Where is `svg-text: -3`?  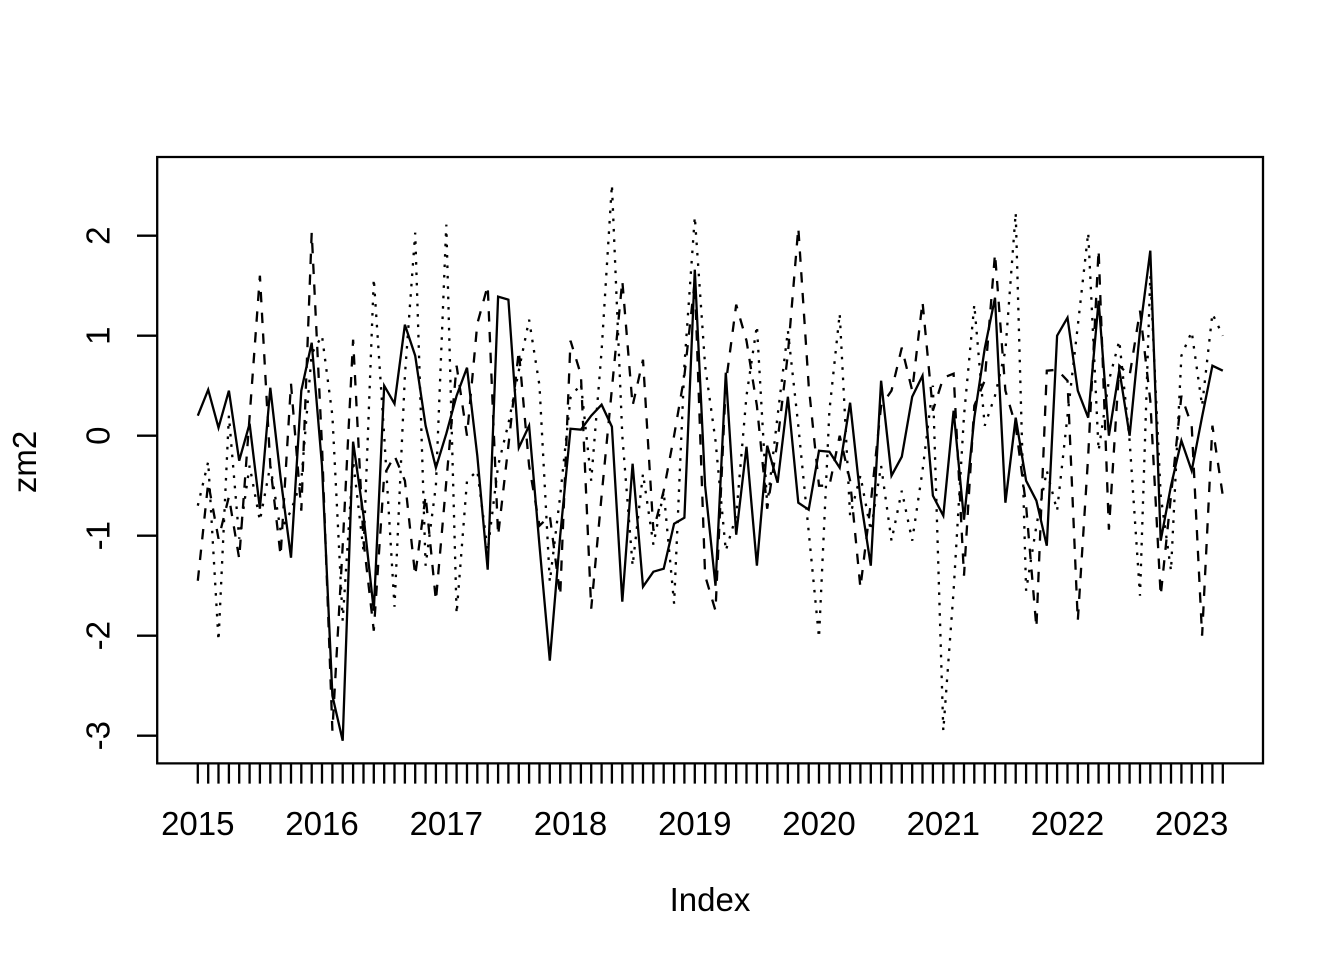
svg-text: -3 is located at coordinates (98, 735).